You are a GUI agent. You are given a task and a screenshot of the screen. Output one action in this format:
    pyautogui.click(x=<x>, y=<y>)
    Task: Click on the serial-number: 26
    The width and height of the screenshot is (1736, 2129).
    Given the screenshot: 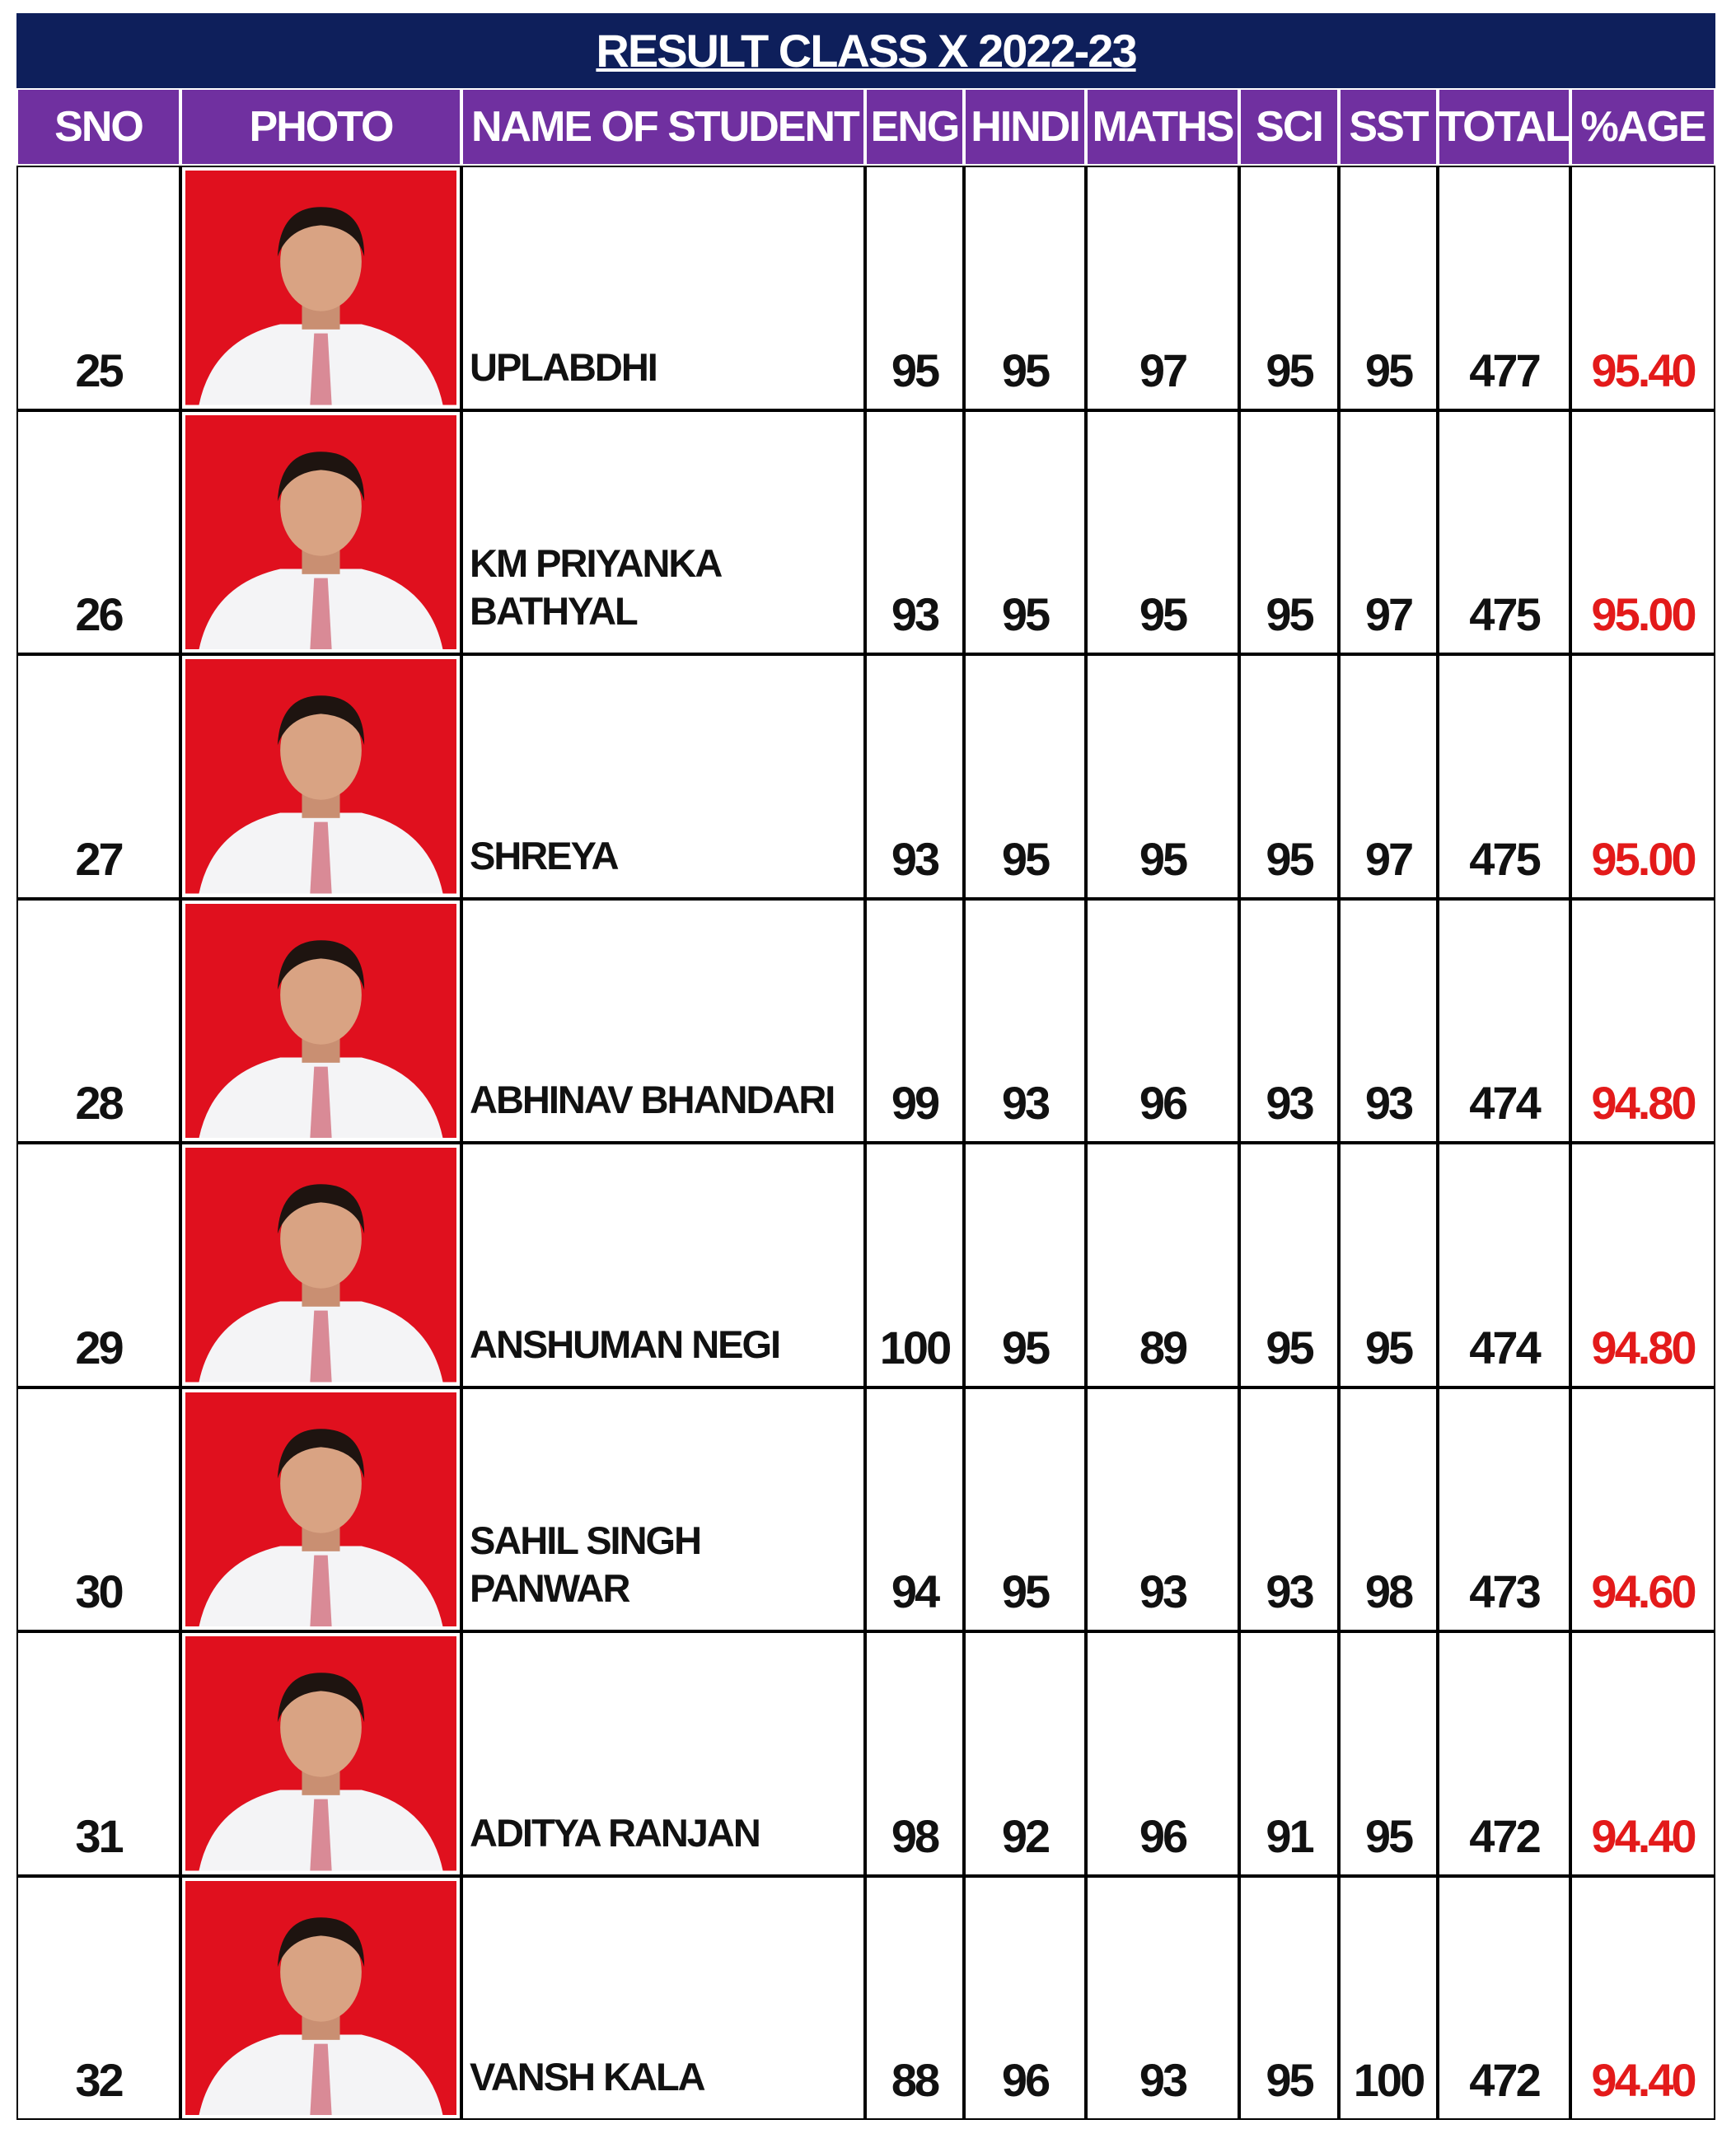 What is the action you would take?
    pyautogui.click(x=98, y=531)
    